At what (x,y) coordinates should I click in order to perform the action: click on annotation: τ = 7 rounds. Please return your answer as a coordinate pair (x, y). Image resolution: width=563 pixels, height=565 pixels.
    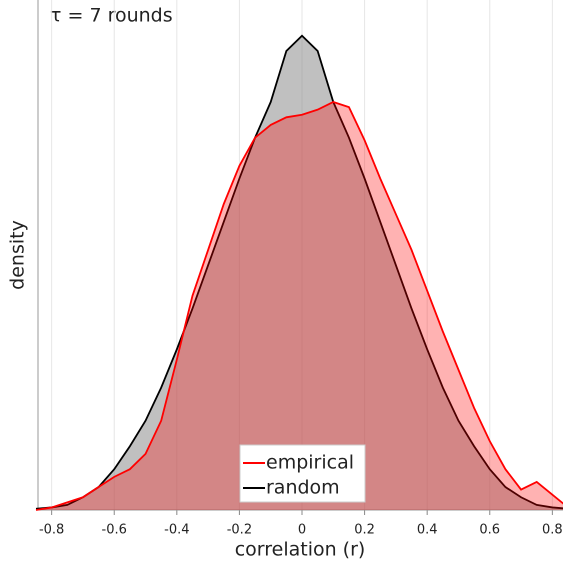
    Looking at the image, I should click on (111, 16).